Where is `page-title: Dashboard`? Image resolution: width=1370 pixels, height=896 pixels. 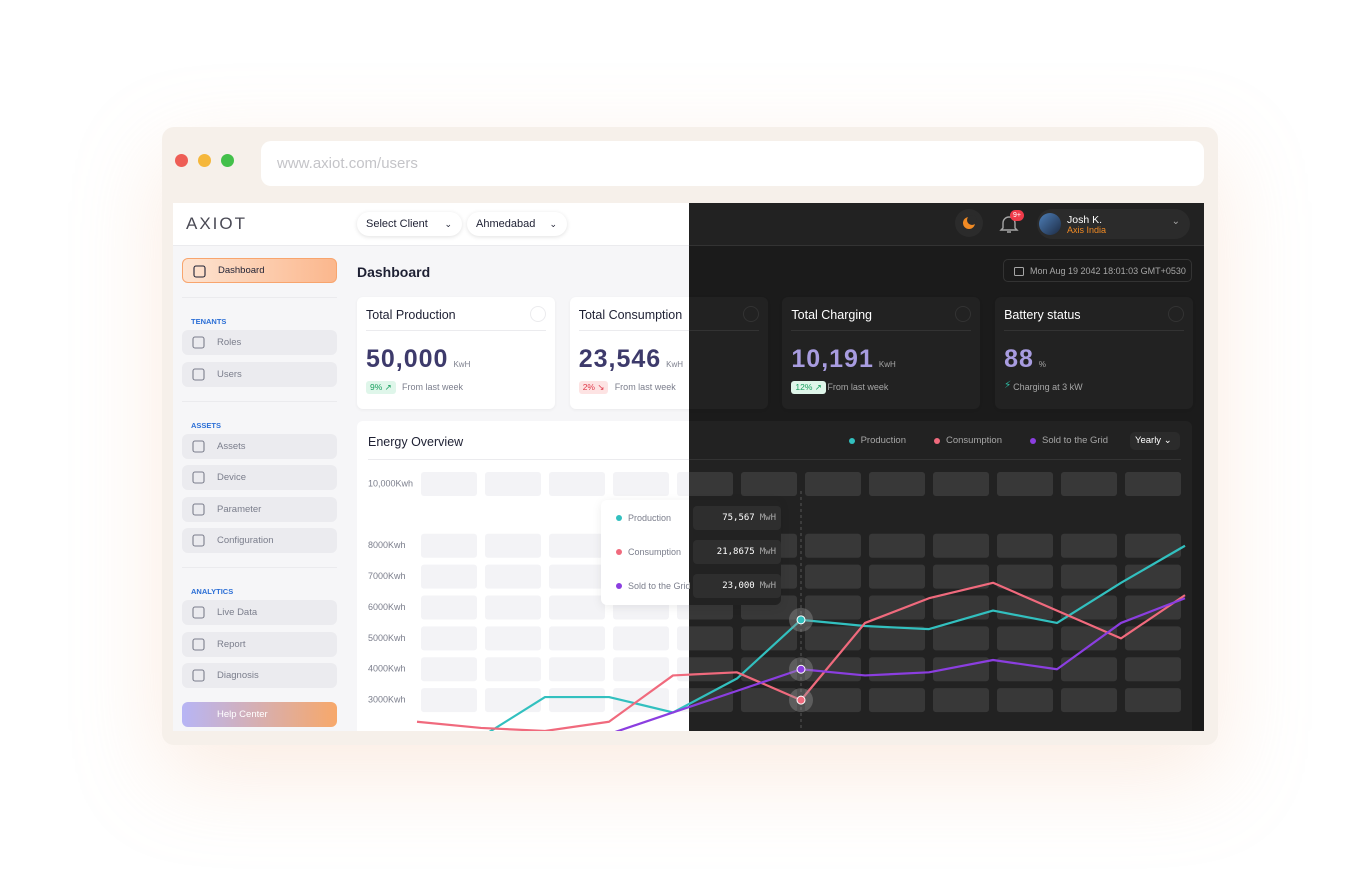
page-title: Dashboard is located at coordinates (394, 272).